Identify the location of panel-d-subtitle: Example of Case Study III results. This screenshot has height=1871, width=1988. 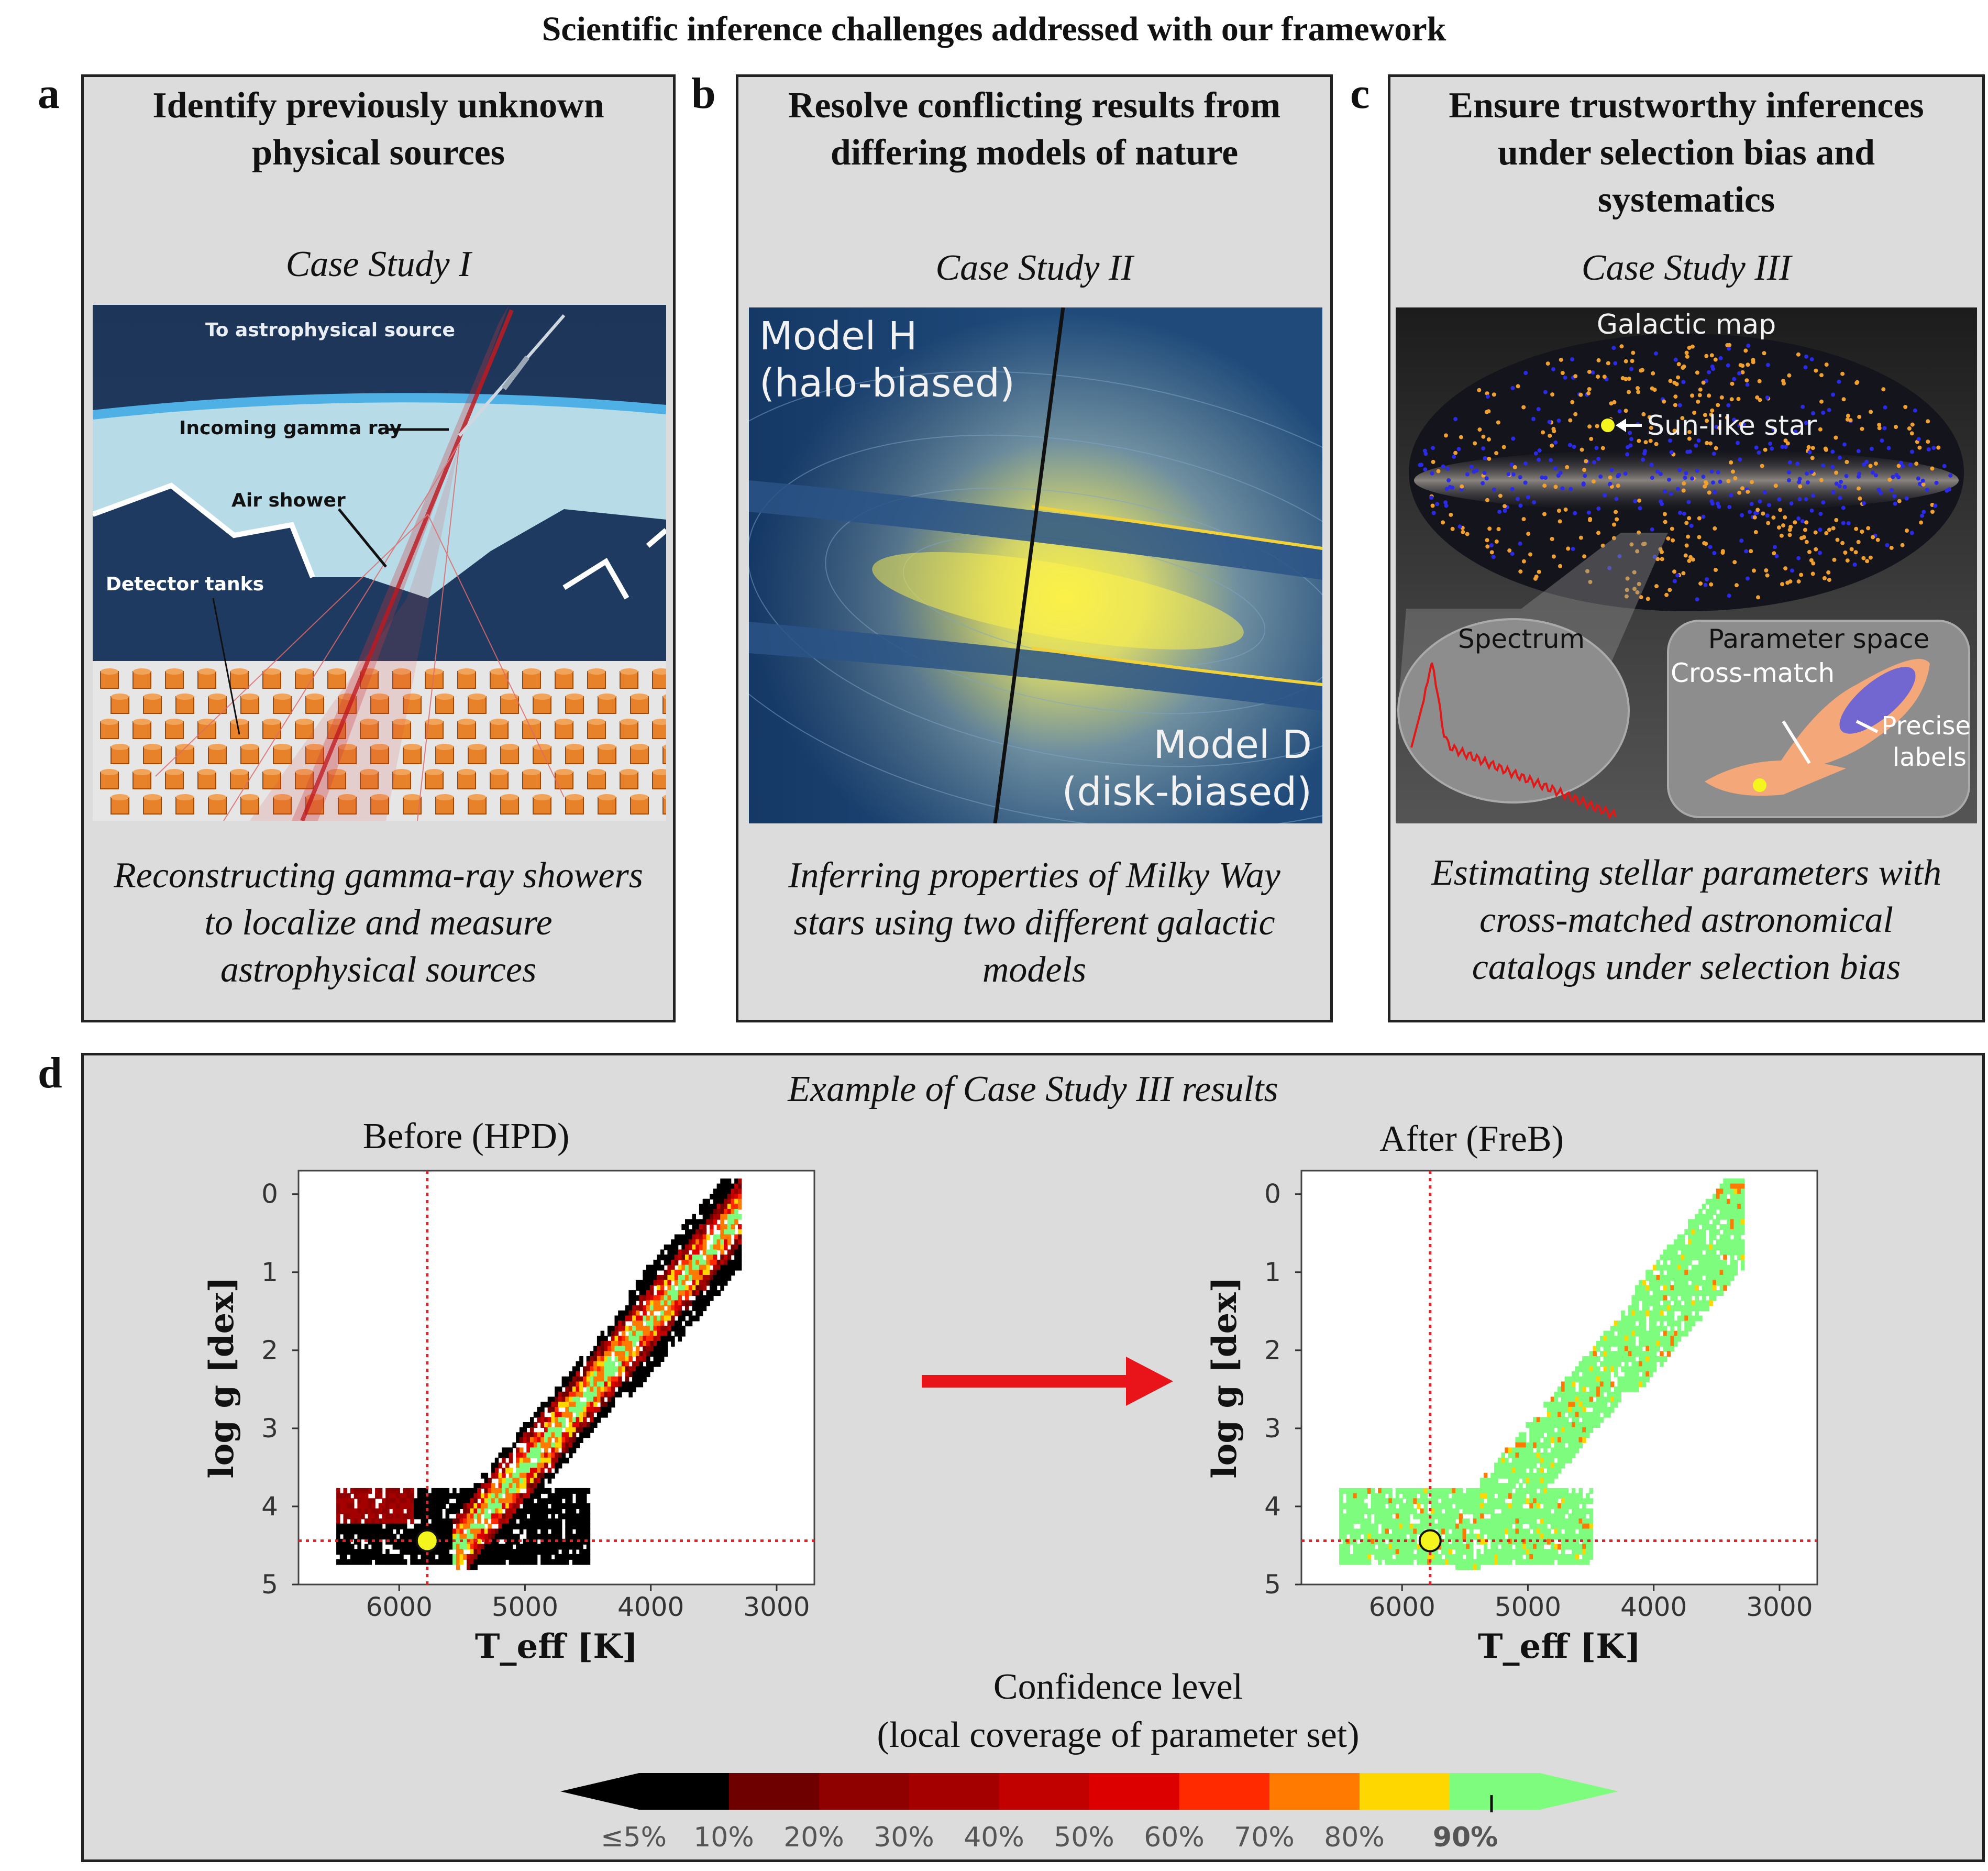
(1033, 1089).